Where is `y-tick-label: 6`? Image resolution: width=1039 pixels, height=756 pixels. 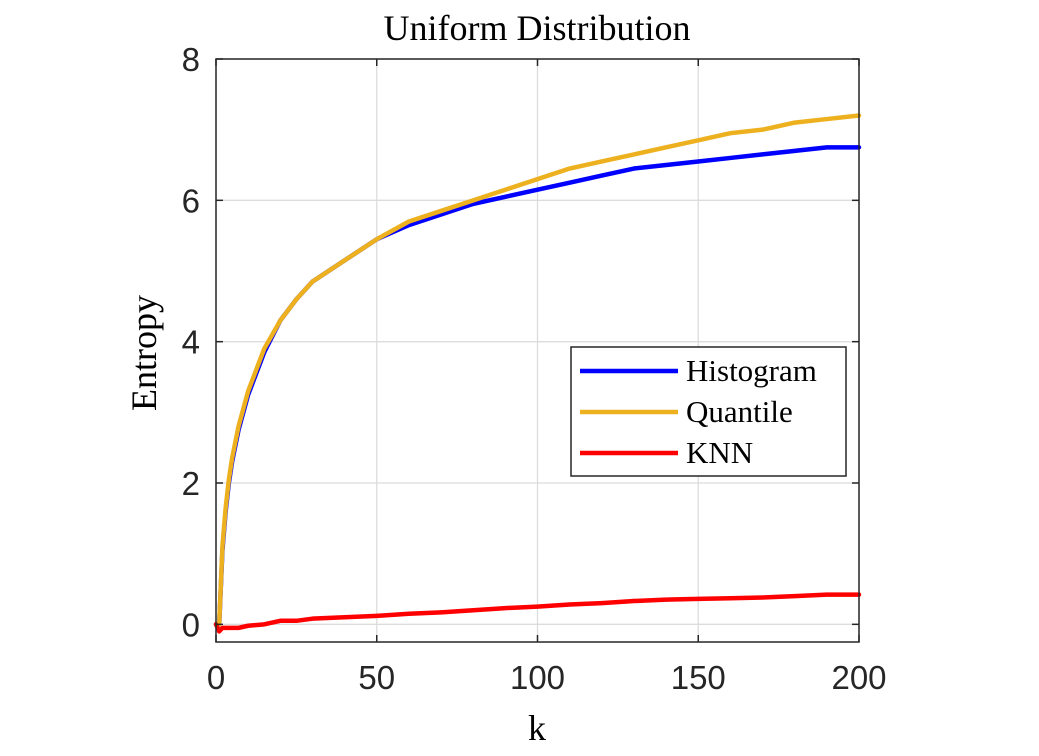
y-tick-label: 6 is located at coordinates (191, 200).